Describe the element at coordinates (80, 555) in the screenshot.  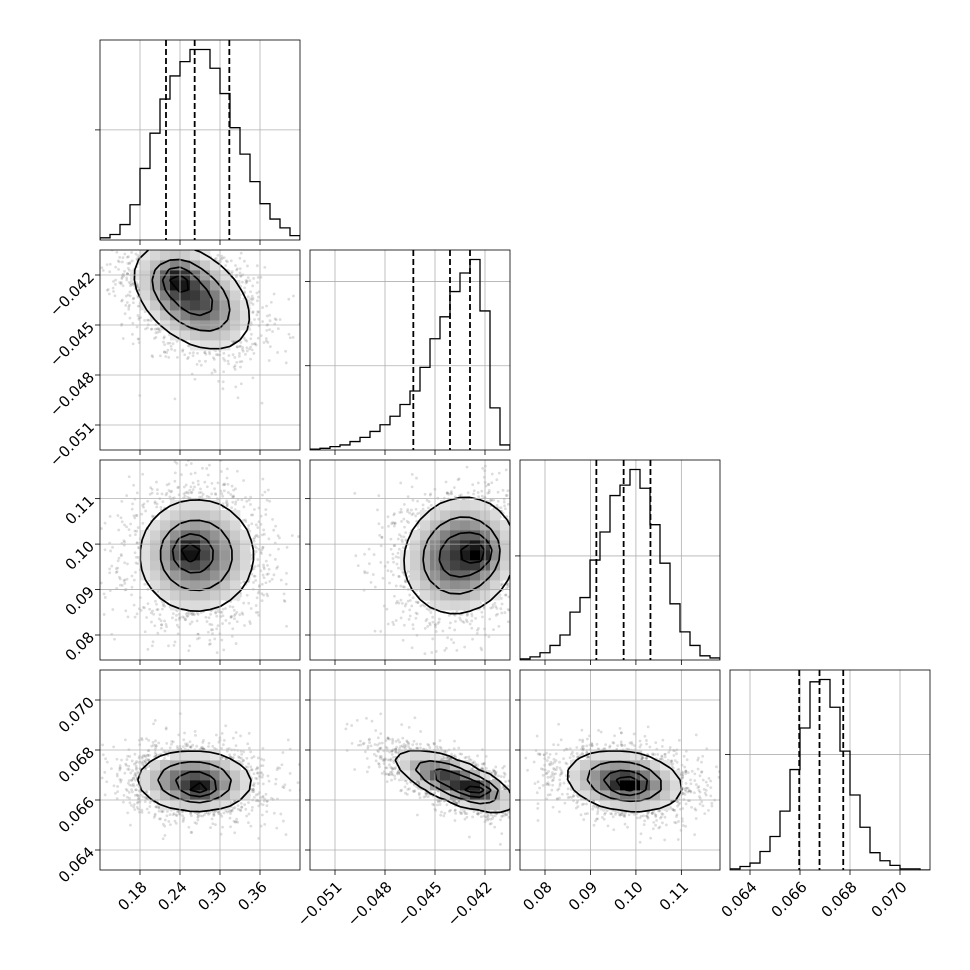
I see `y-tick-label: 0.10` at that location.